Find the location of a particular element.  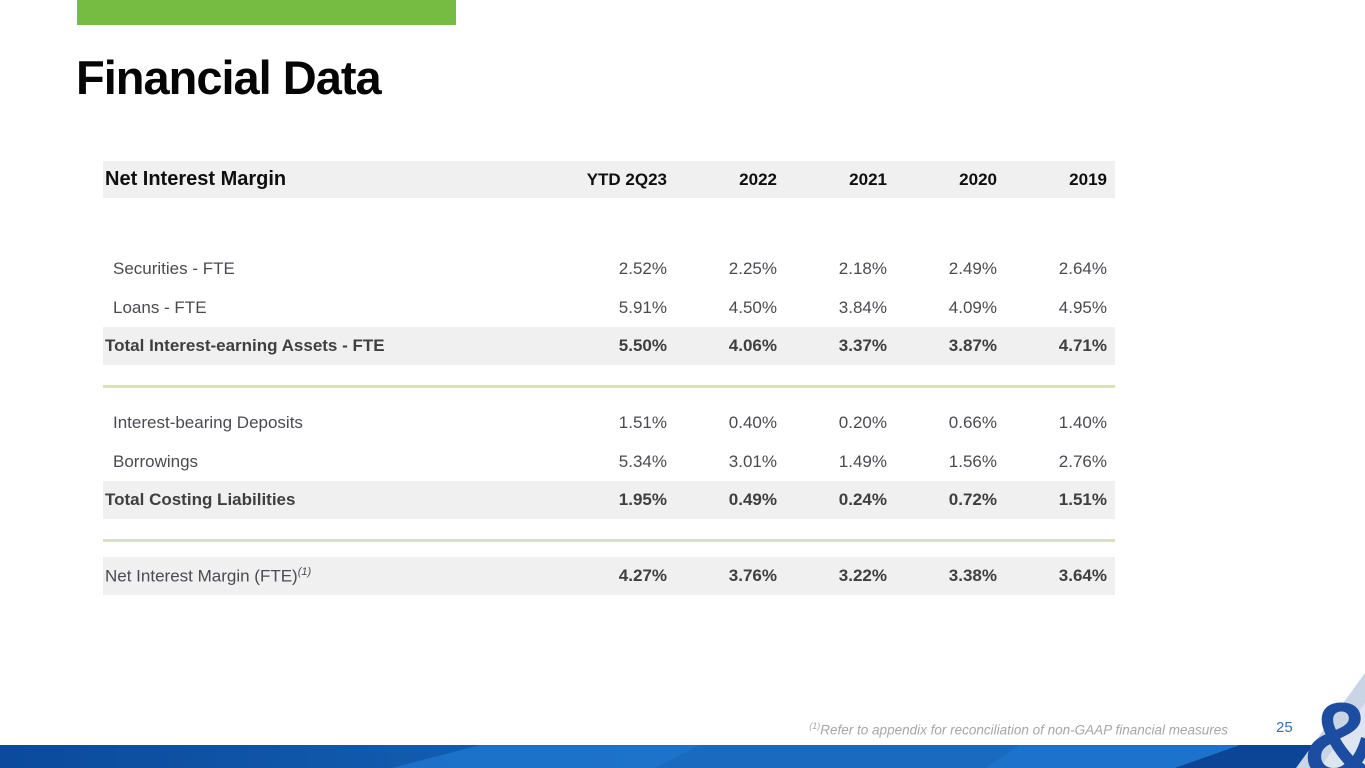

row-value: 4.71% is located at coordinates (1082, 345).